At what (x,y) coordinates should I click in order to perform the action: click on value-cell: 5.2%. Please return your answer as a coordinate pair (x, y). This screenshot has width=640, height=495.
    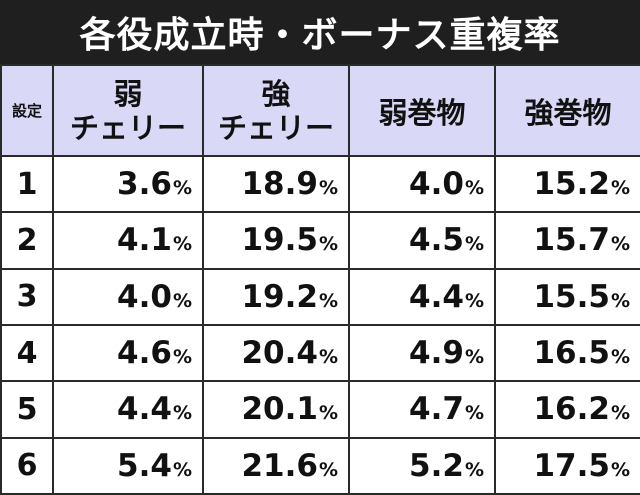
    Looking at the image, I should click on (422, 465).